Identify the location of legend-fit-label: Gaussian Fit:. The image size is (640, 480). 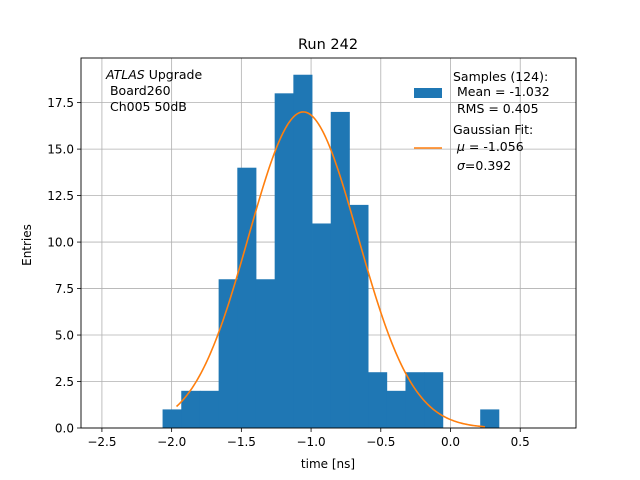
(493, 129).